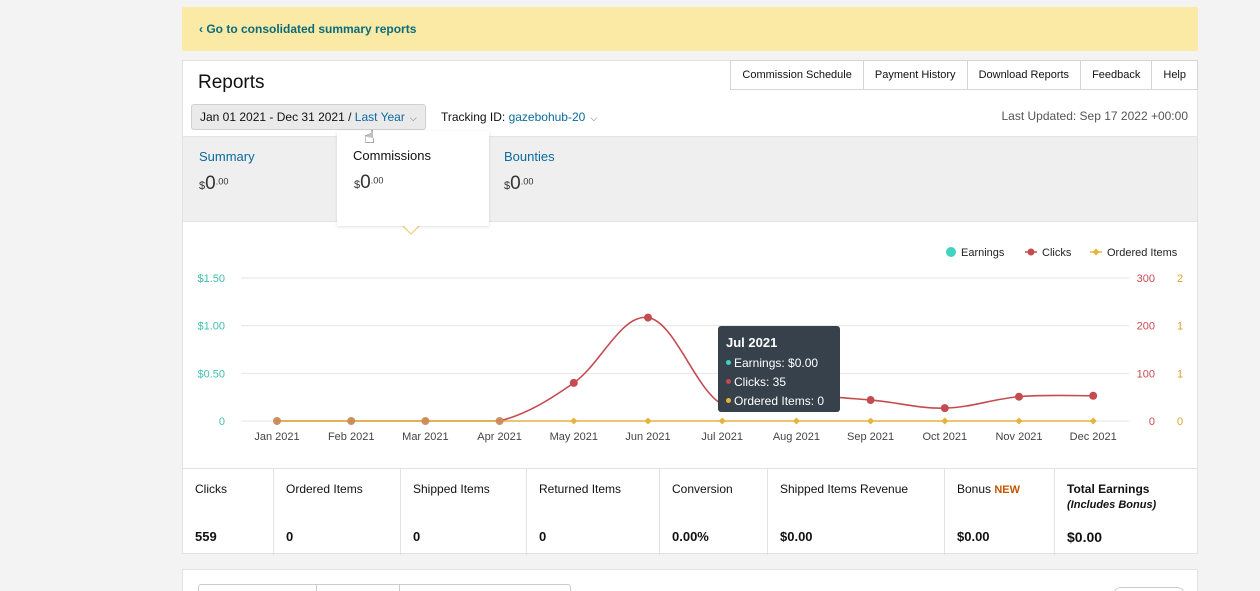 The image size is (1260, 591). What do you see at coordinates (690, 29) in the screenshot?
I see `consolidated-banner: ‹ Go to consolidated summary reports` at bounding box center [690, 29].